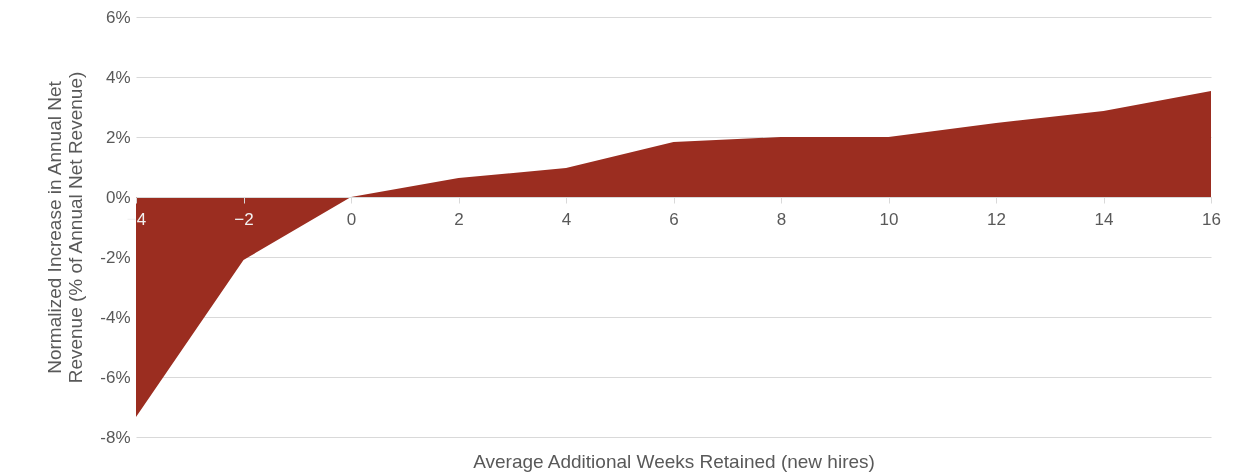  I want to click on x-tick-label: 16, so click(1211, 219).